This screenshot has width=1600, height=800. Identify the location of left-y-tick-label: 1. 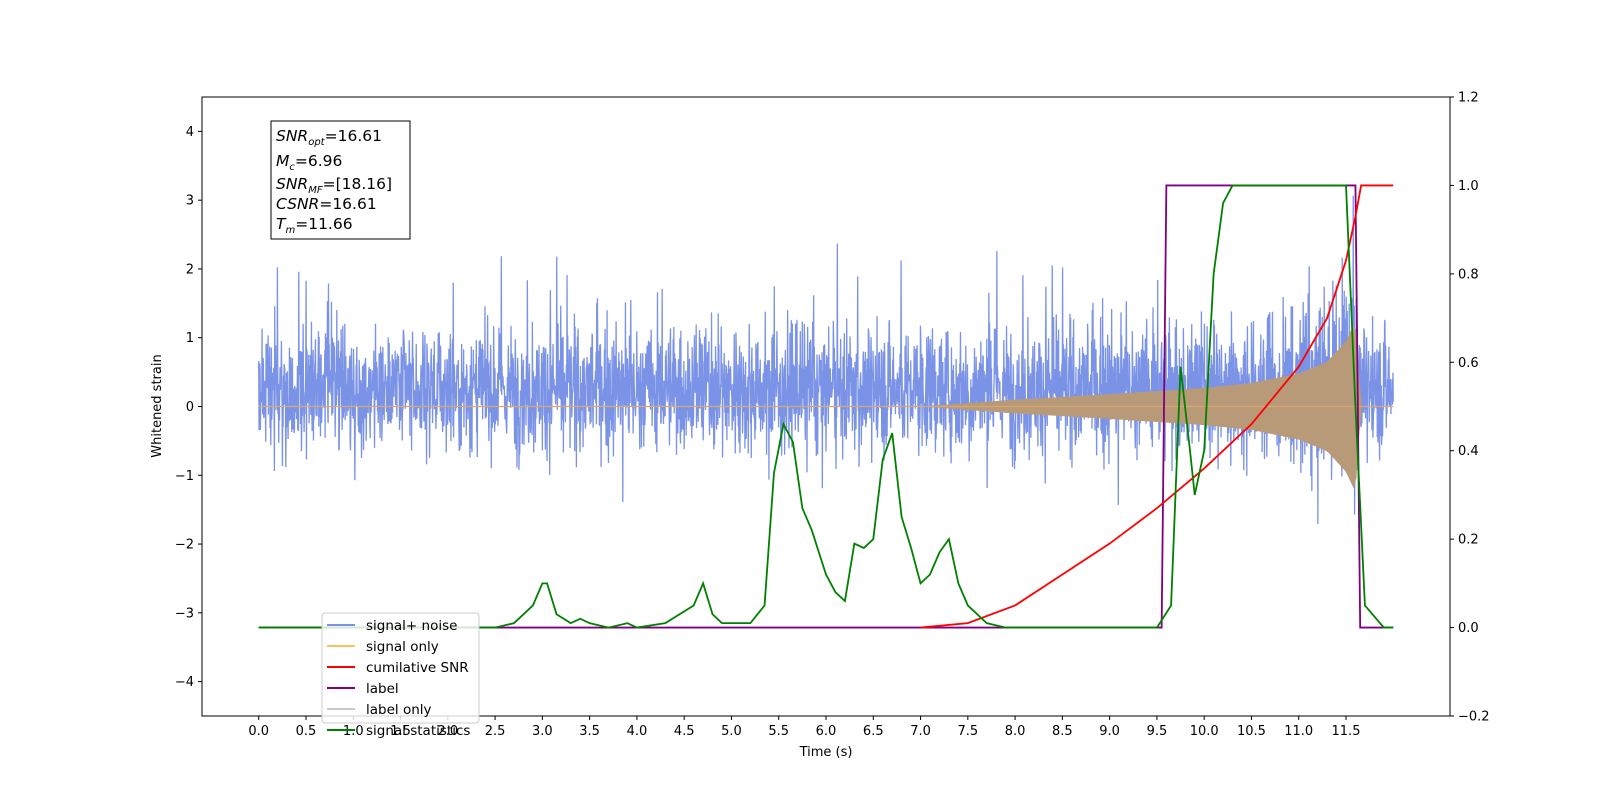
(190, 338).